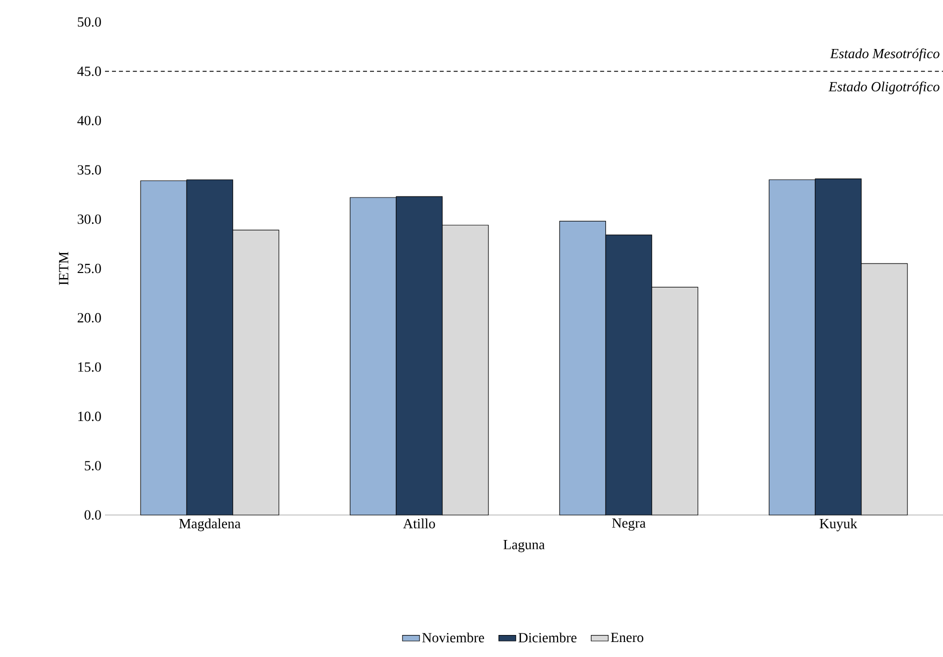  What do you see at coordinates (92, 465) in the screenshot?
I see `y-tick-label: 5.0` at bounding box center [92, 465].